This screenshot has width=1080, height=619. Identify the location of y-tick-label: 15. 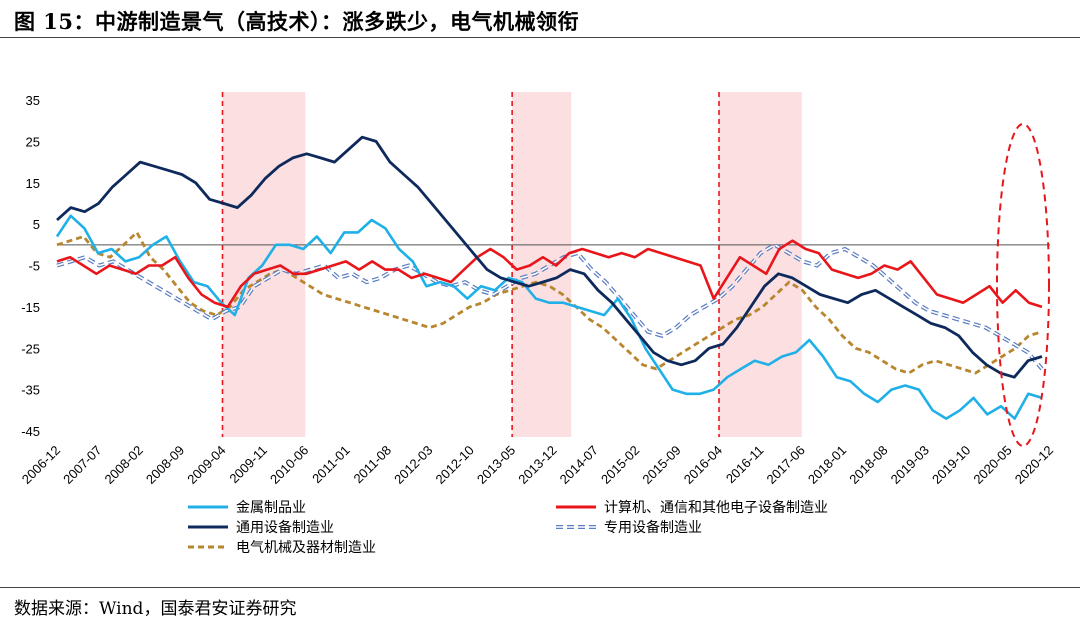
(33, 183).